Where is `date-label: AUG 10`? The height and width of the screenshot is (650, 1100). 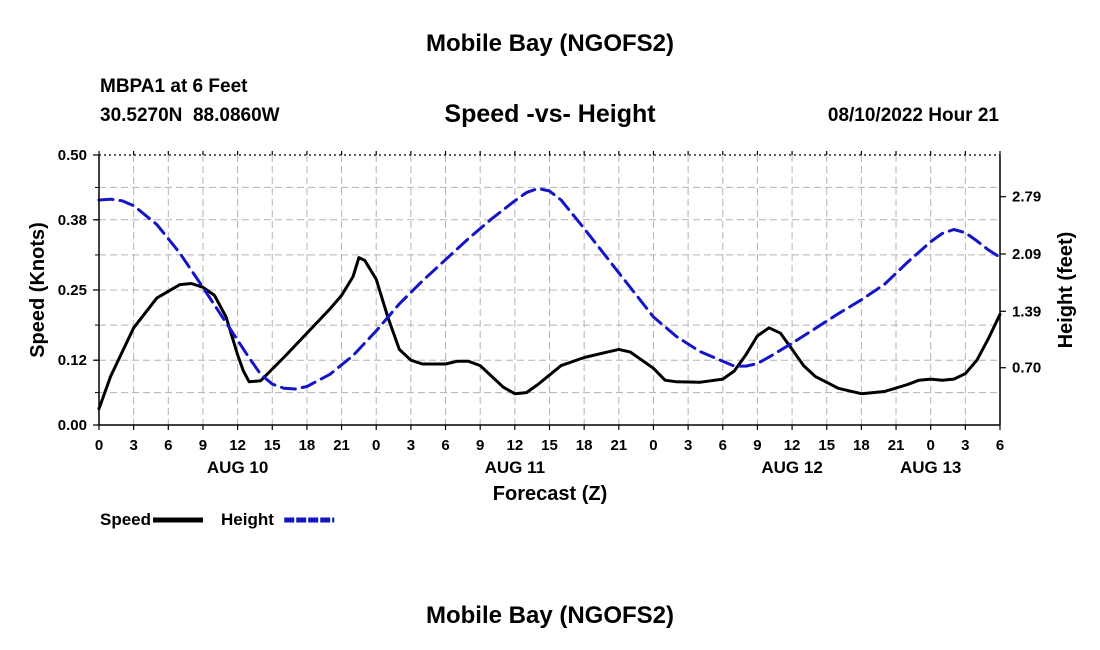
date-label: AUG 10 is located at coordinates (237, 467).